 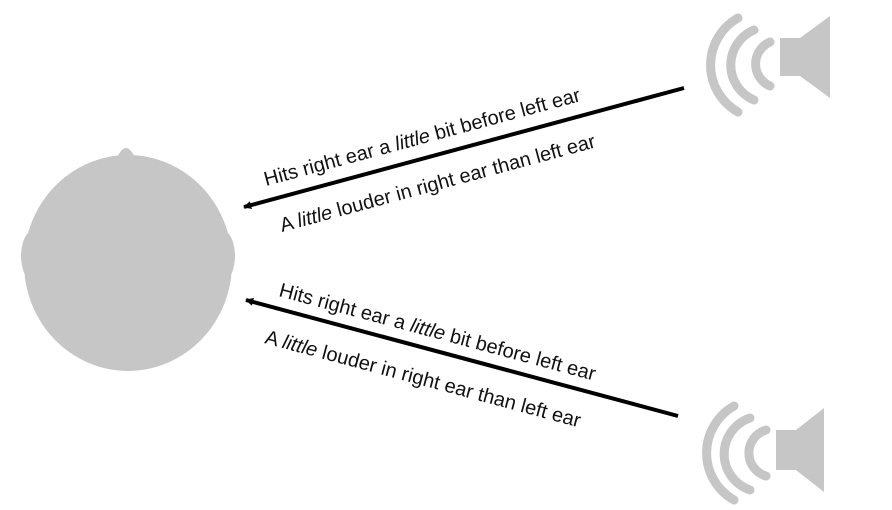 I want to click on head-top-view-icon, so click(x=128, y=259).